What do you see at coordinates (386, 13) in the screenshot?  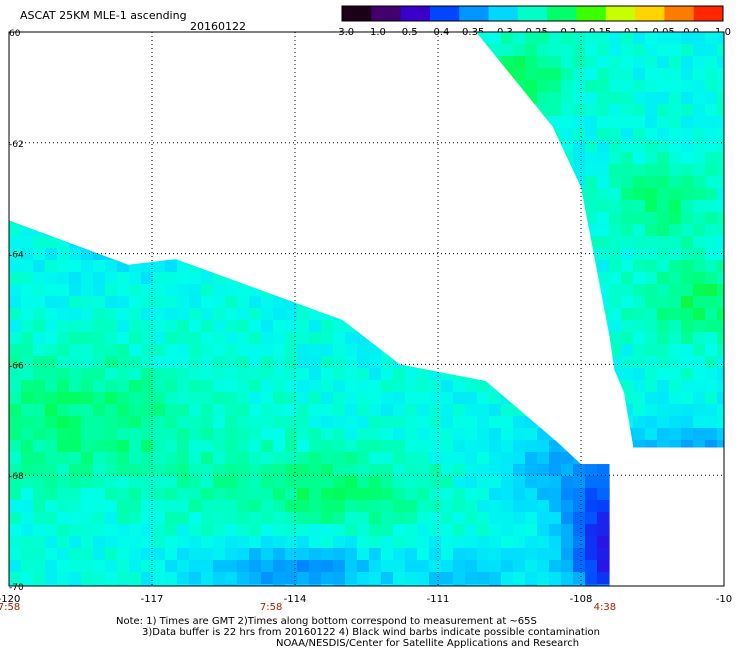 I see `colorbar-swatch` at bounding box center [386, 13].